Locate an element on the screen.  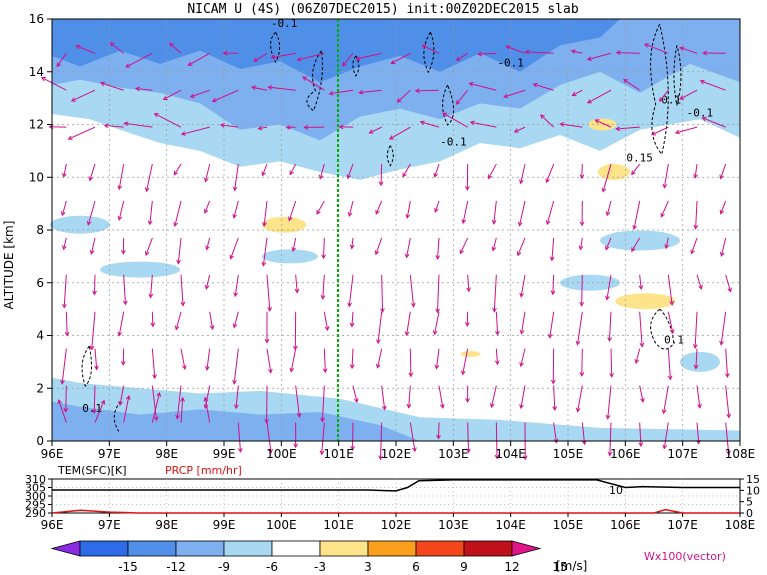
x-tick-label: 101E is located at coordinates (338, 454).